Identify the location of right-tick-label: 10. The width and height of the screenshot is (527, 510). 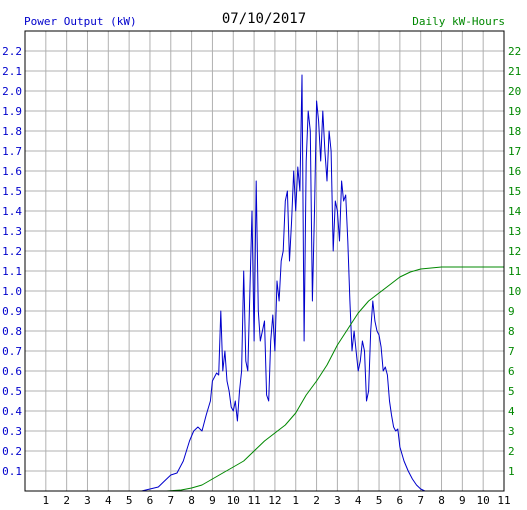
(514, 291).